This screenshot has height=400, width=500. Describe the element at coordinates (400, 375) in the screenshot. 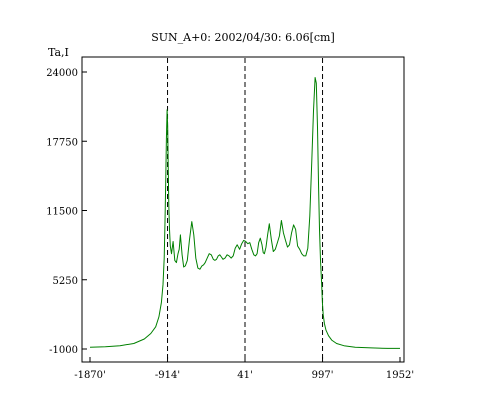

I see `x-tick-label-4: 1952'` at that location.